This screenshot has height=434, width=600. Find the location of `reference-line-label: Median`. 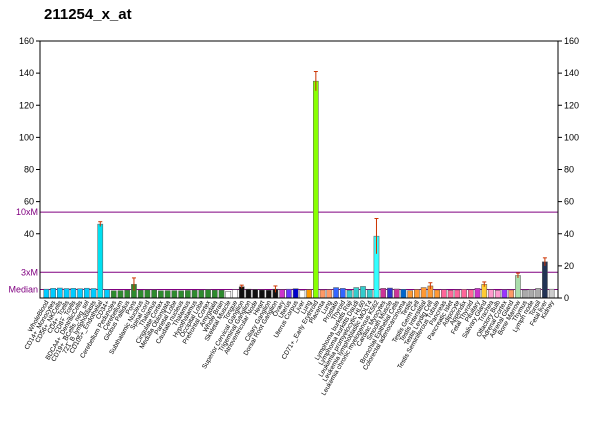

reference-line-label: Median is located at coordinates (23, 289).